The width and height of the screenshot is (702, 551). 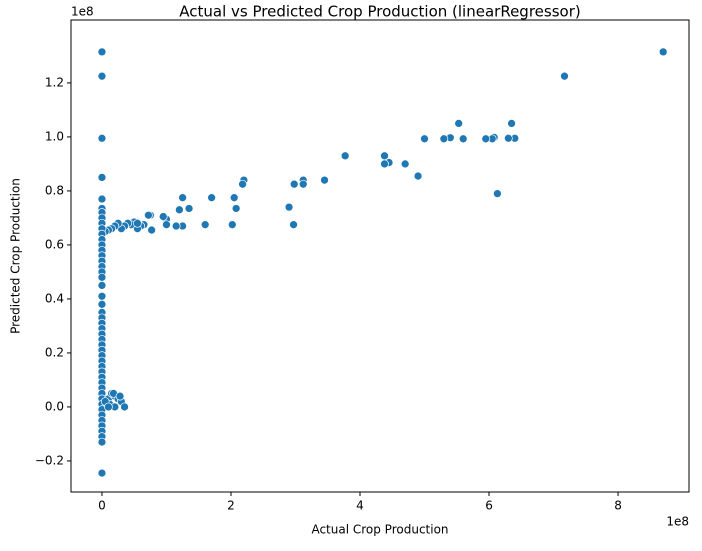 I want to click on x-tick-label: 6, so click(x=489, y=506).